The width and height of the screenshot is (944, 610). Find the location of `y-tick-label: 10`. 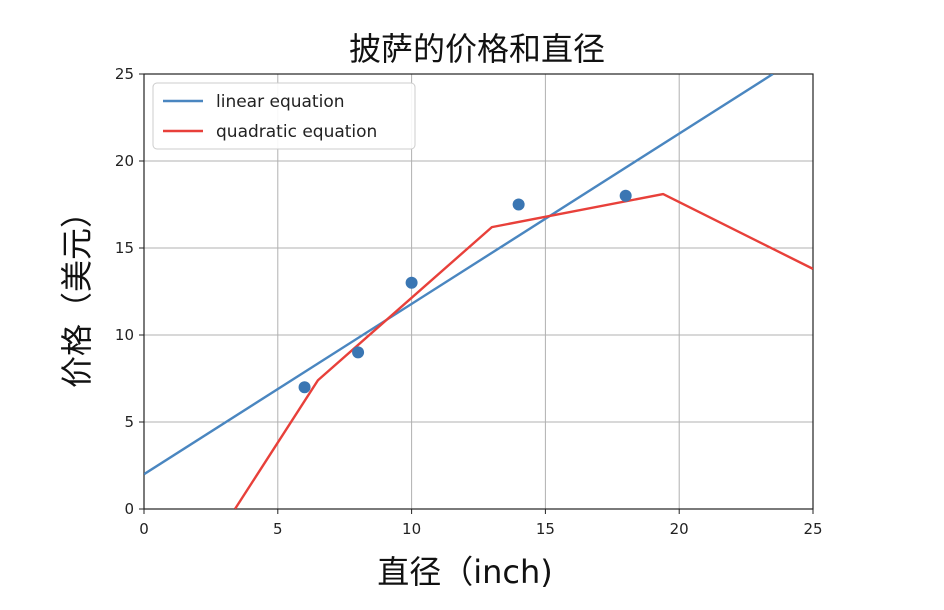

y-tick-label: 10 is located at coordinates (124, 335).